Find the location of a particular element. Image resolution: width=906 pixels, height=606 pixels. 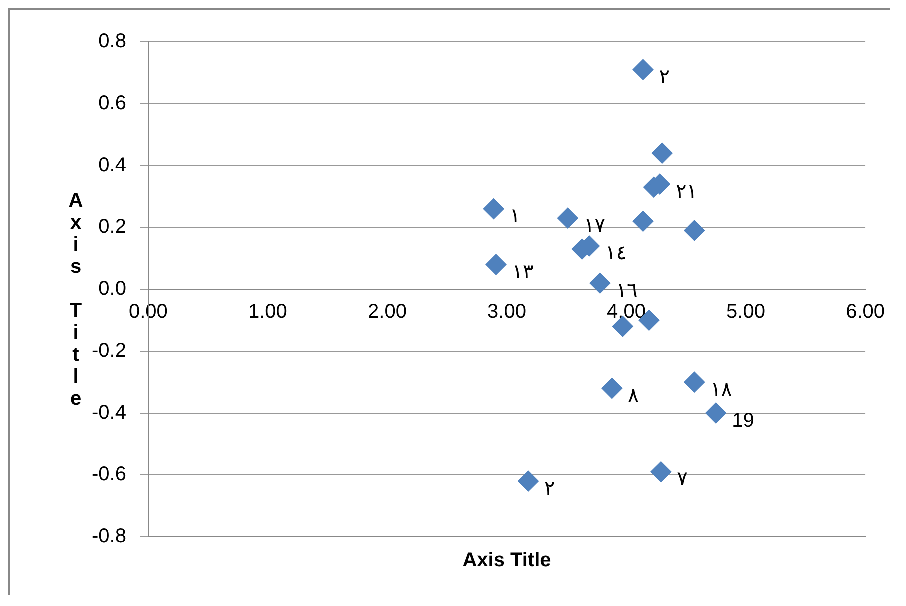

x-tick-label: 0.00 is located at coordinates (148, 312).